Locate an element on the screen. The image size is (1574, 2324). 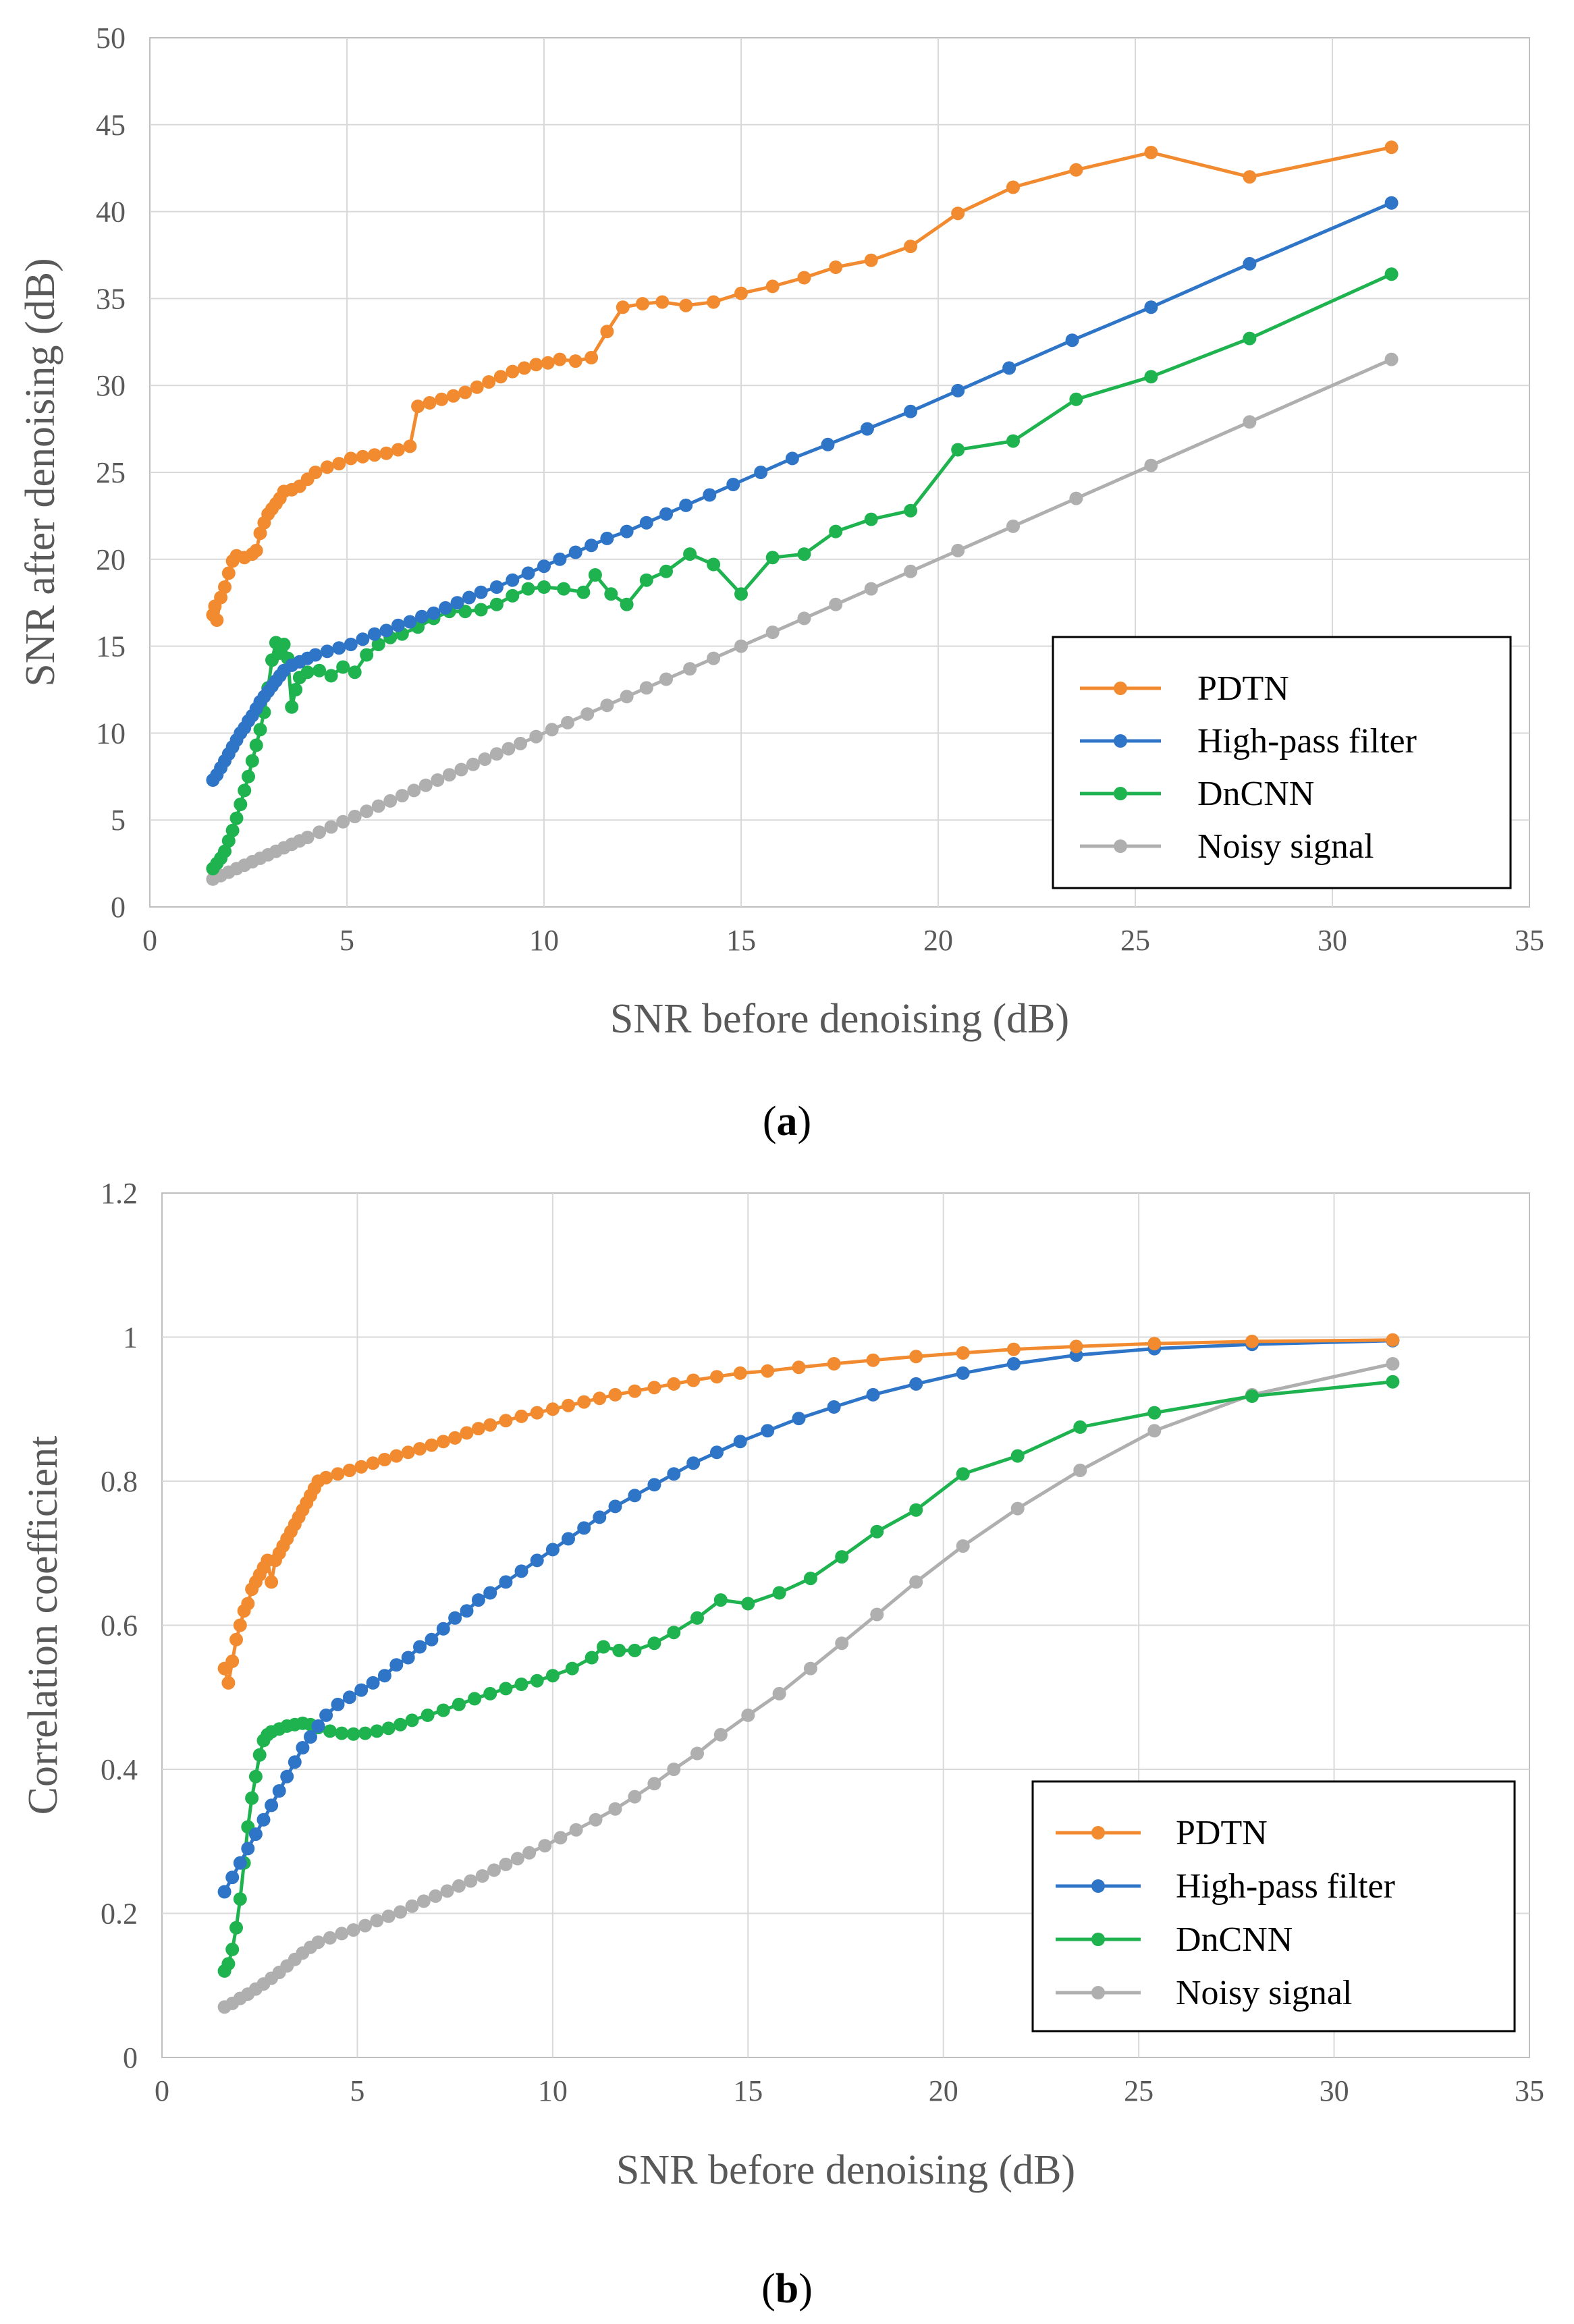
chart-b-y-tick-label: 1.2 is located at coordinates (120, 1193).